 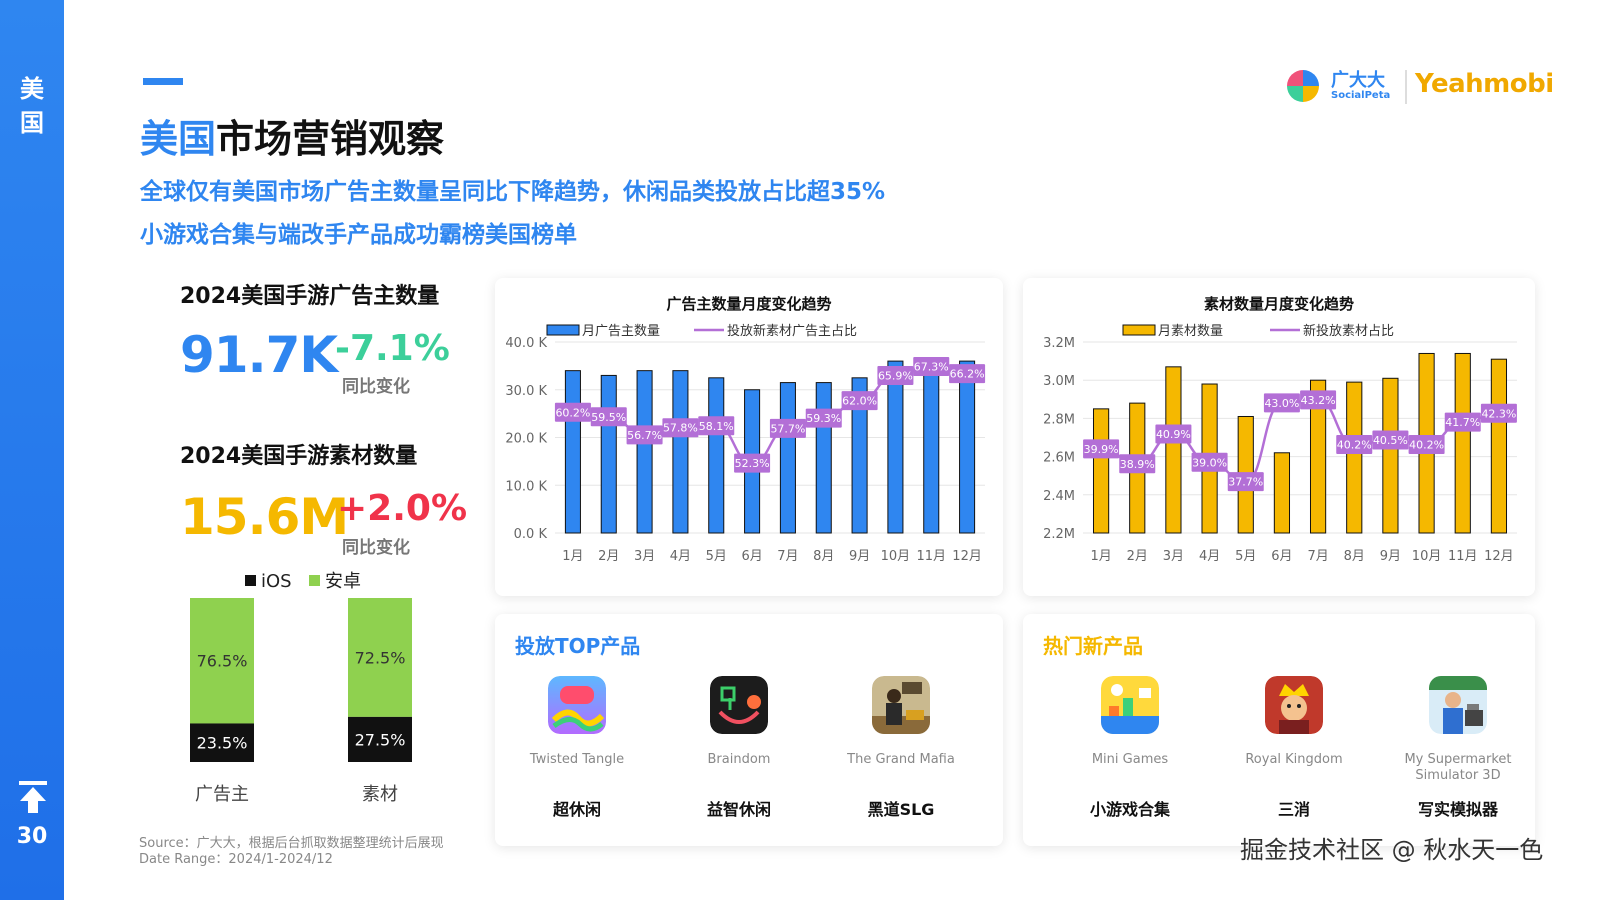 I want to click on y-tick-label: 20.0 K, so click(x=526, y=439).